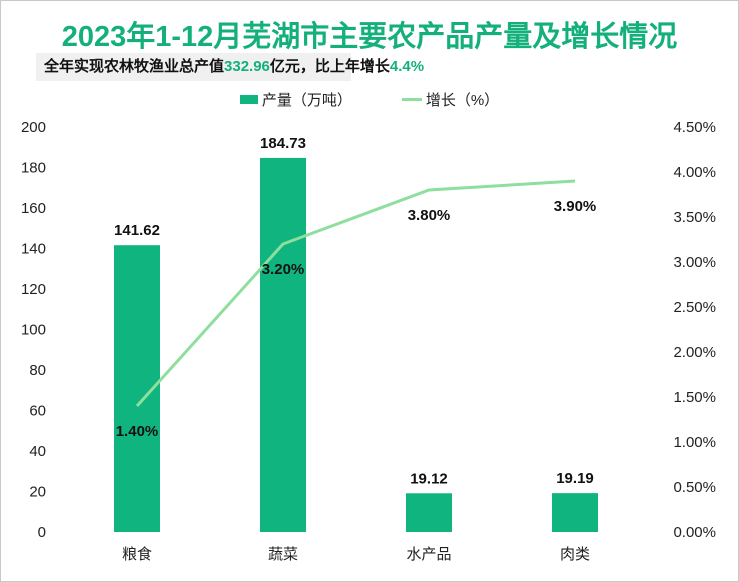 The width and height of the screenshot is (739, 582). Describe the element at coordinates (369, 37) in the screenshot. I see `chart-title: 2023年1-12月芜湖市主要农产品产量及增长情况` at that location.